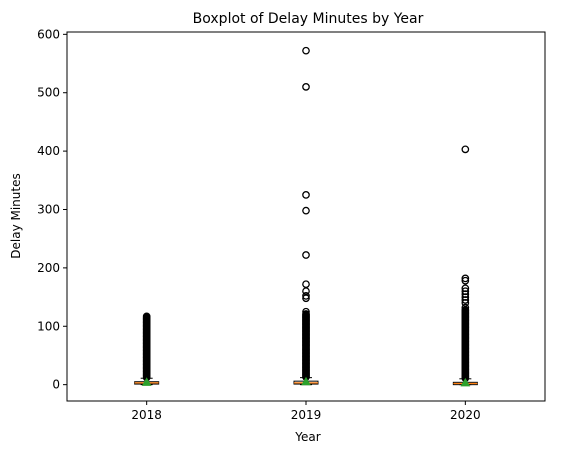 The width and height of the screenshot is (571, 455). Describe the element at coordinates (306, 415) in the screenshot. I see `x-tick-label: 2019` at that location.